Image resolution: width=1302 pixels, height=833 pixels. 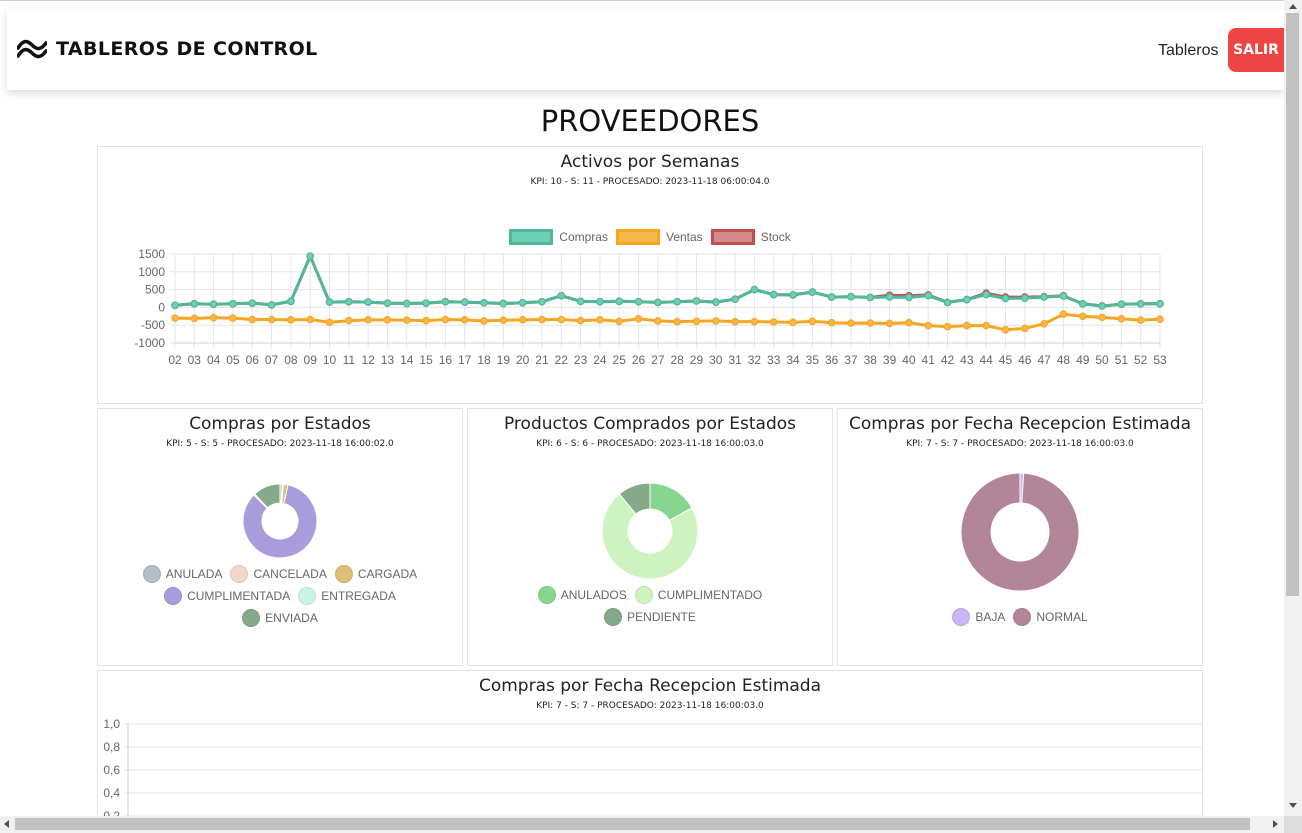 I want to click on legend-item: Compras, so click(x=558, y=237).